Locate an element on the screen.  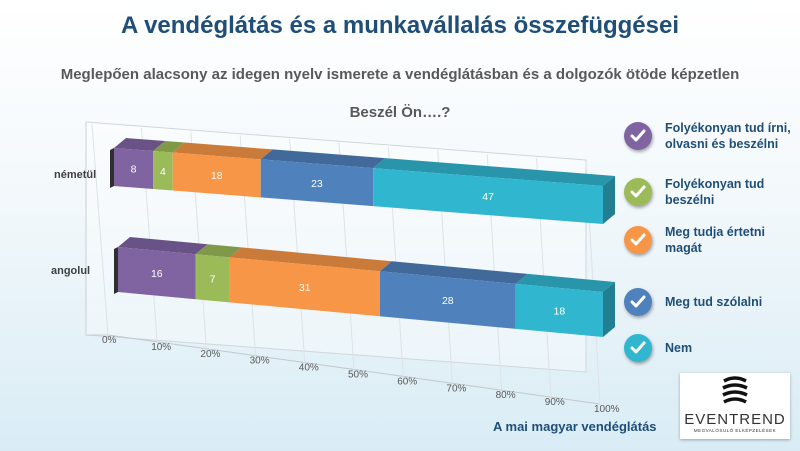
x-tick-label: 50% is located at coordinates (358, 375).